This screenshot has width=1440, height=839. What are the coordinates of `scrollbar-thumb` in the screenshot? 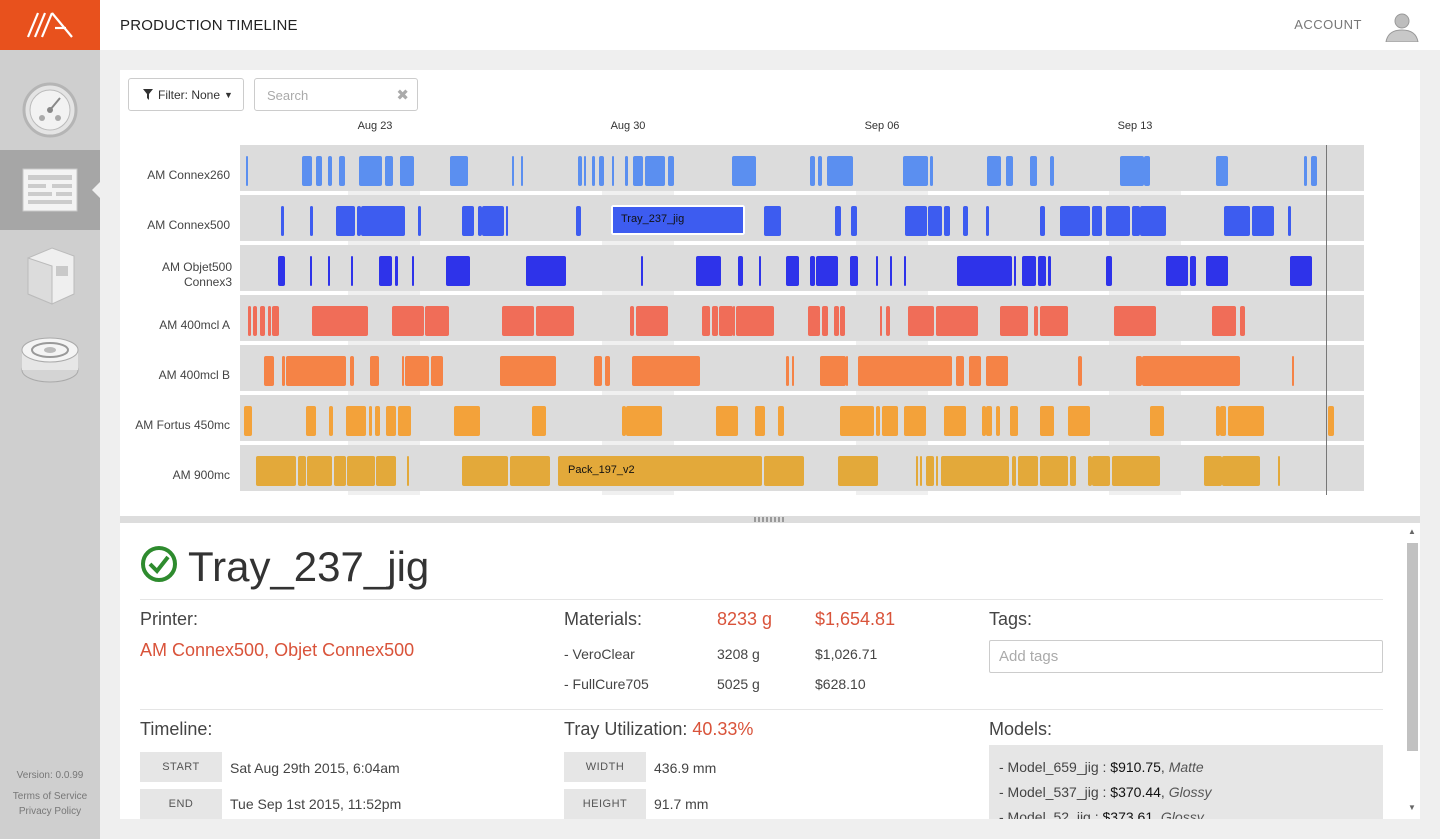 It's located at (1412, 647).